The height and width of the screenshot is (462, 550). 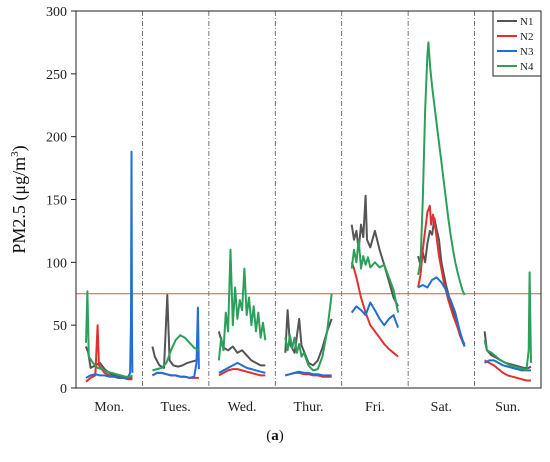 What do you see at coordinates (56, 263) in the screenshot?
I see `y-tick-label: 100` at bounding box center [56, 263].